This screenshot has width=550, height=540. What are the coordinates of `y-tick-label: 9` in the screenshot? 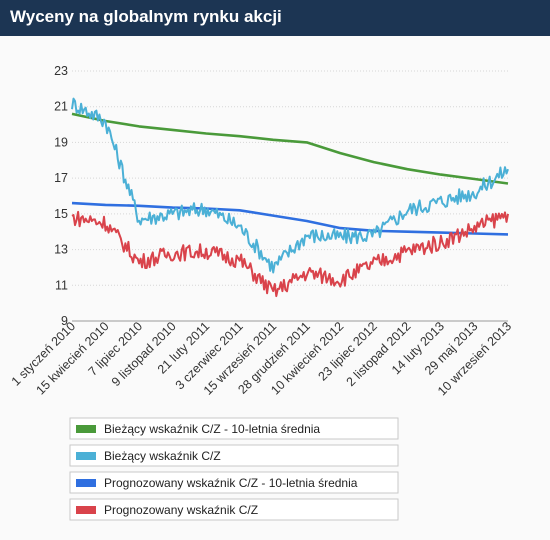 It's located at (64, 321).